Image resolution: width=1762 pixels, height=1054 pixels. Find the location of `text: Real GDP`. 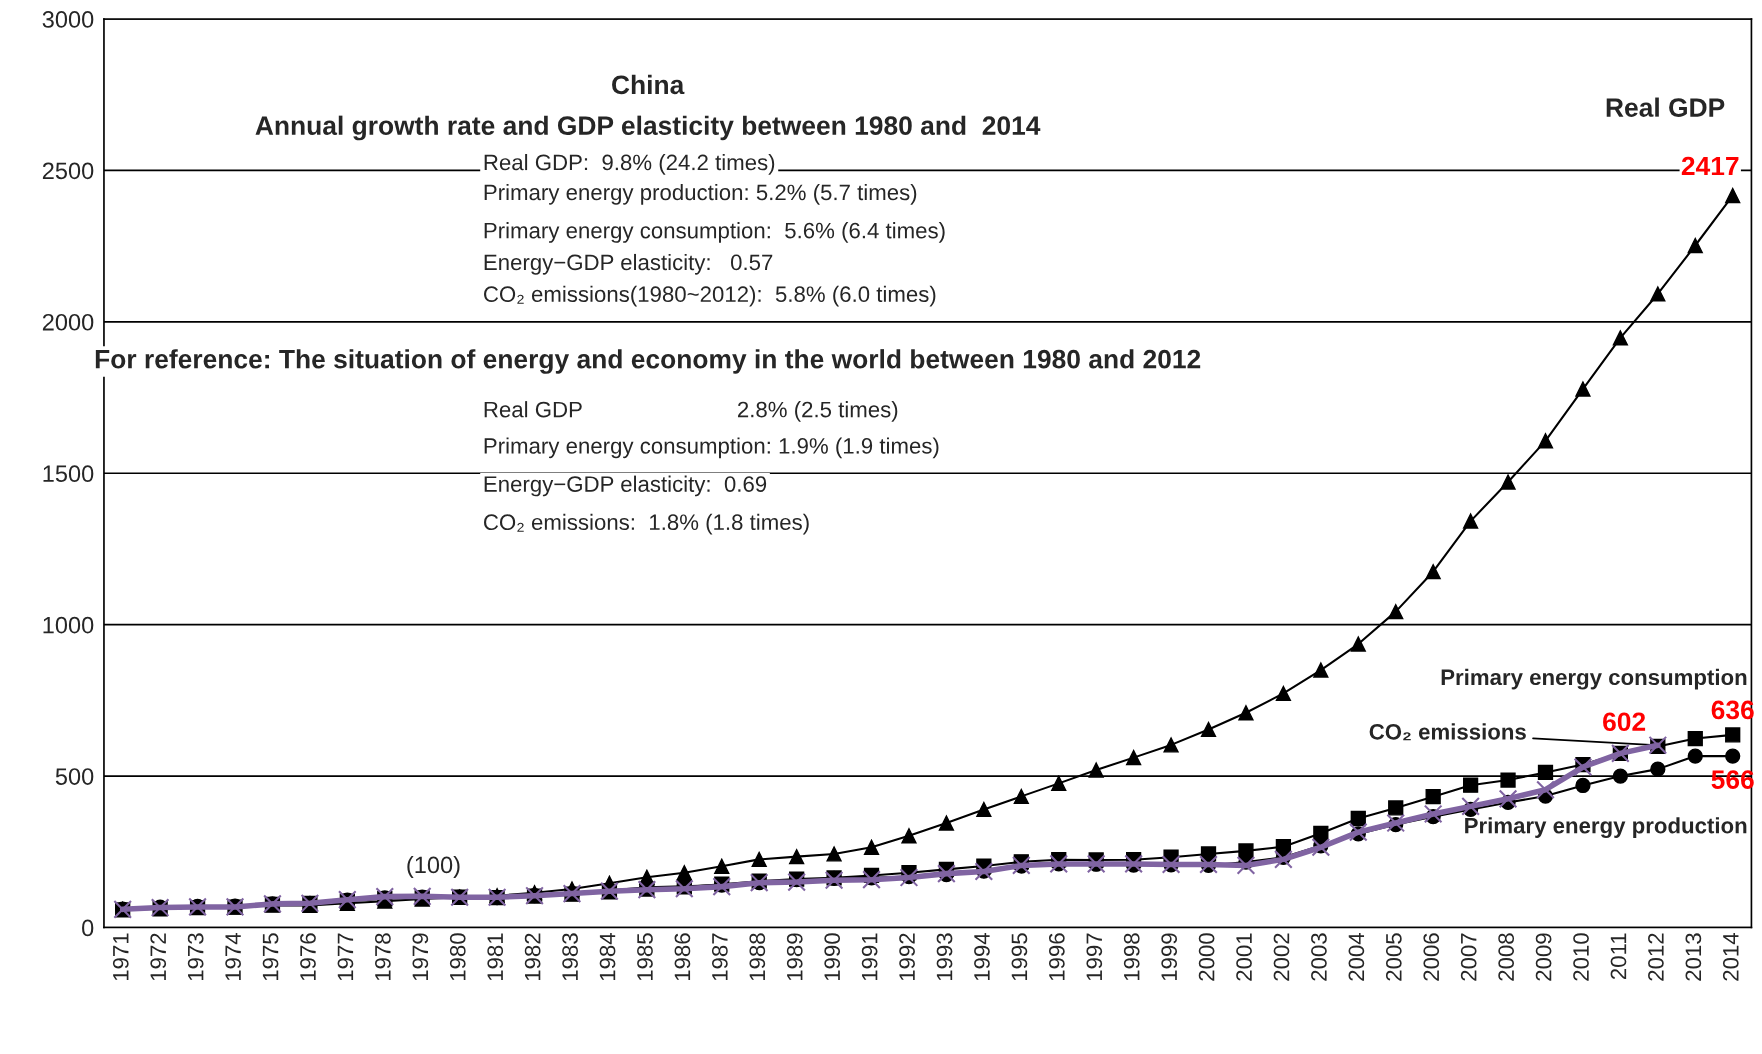

text: Real GDP is located at coordinates (1665, 107).